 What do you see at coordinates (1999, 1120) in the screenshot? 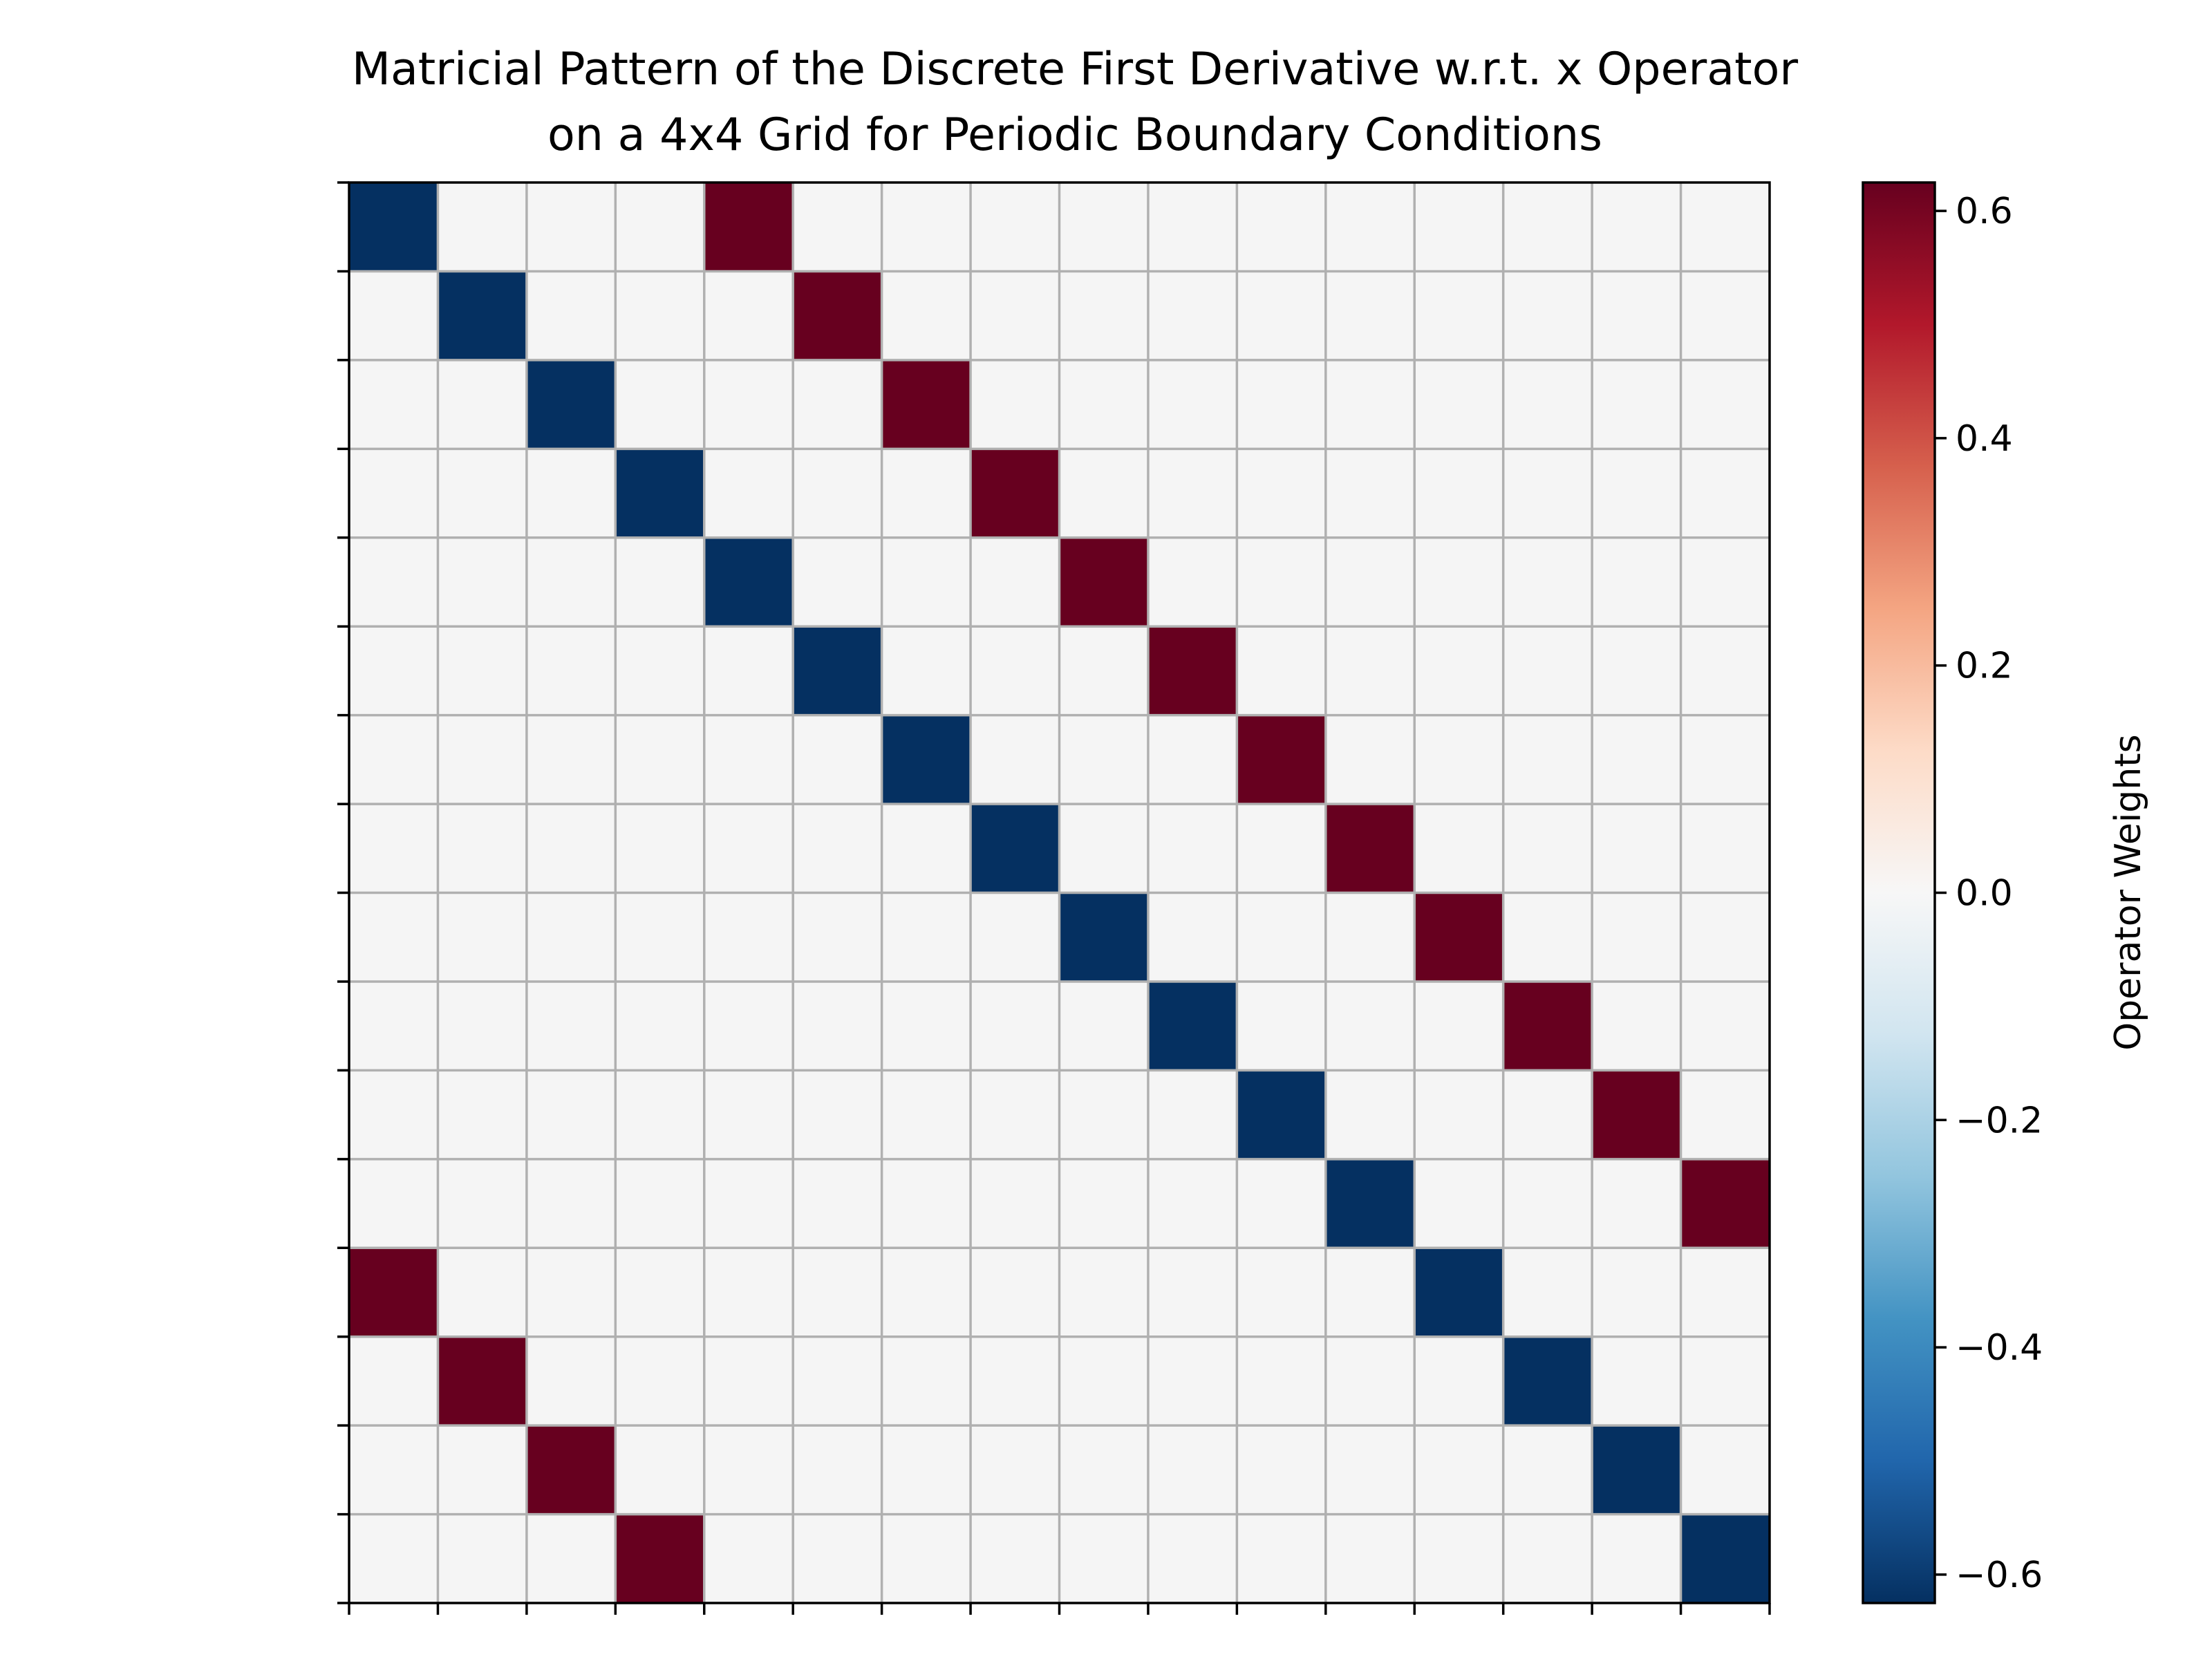
I see `colorbar-tick-label: −0.2` at bounding box center [1999, 1120].